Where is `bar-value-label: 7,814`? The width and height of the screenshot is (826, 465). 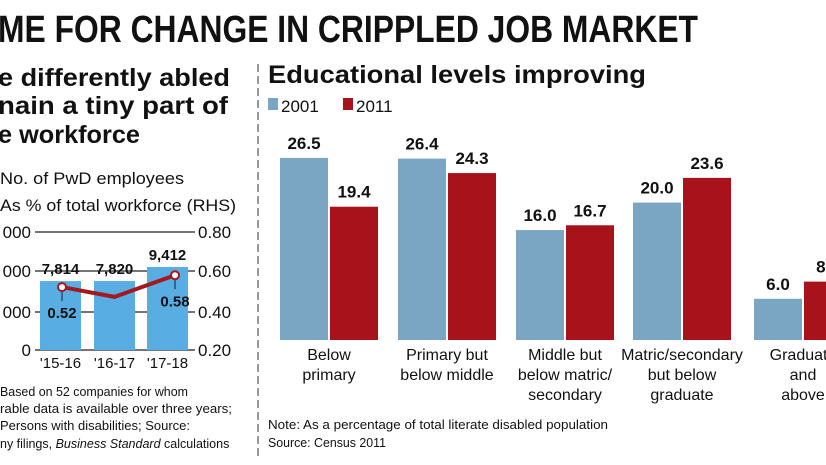
bar-value-label: 7,814 is located at coordinates (61, 269).